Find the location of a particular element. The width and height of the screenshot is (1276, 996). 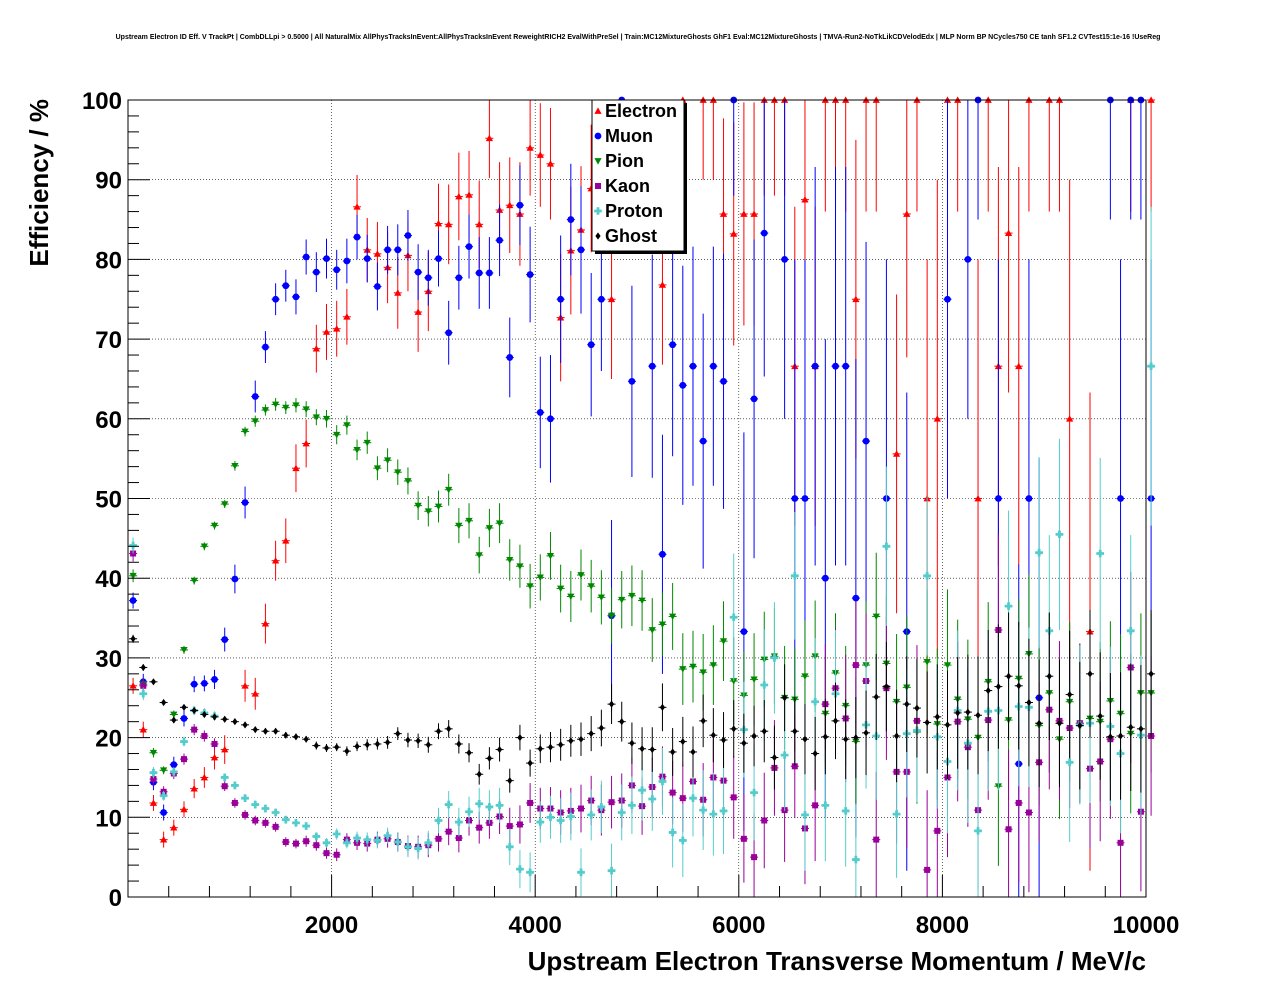

legend-label-muon: Muon is located at coordinates (629, 136).